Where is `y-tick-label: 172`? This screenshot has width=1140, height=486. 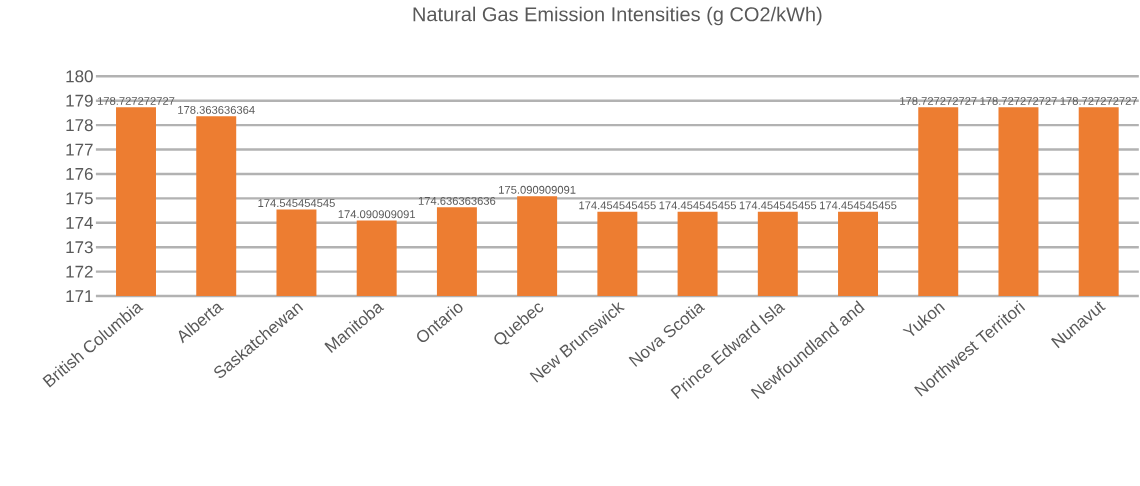 y-tick-label: 172 is located at coordinates (79, 271).